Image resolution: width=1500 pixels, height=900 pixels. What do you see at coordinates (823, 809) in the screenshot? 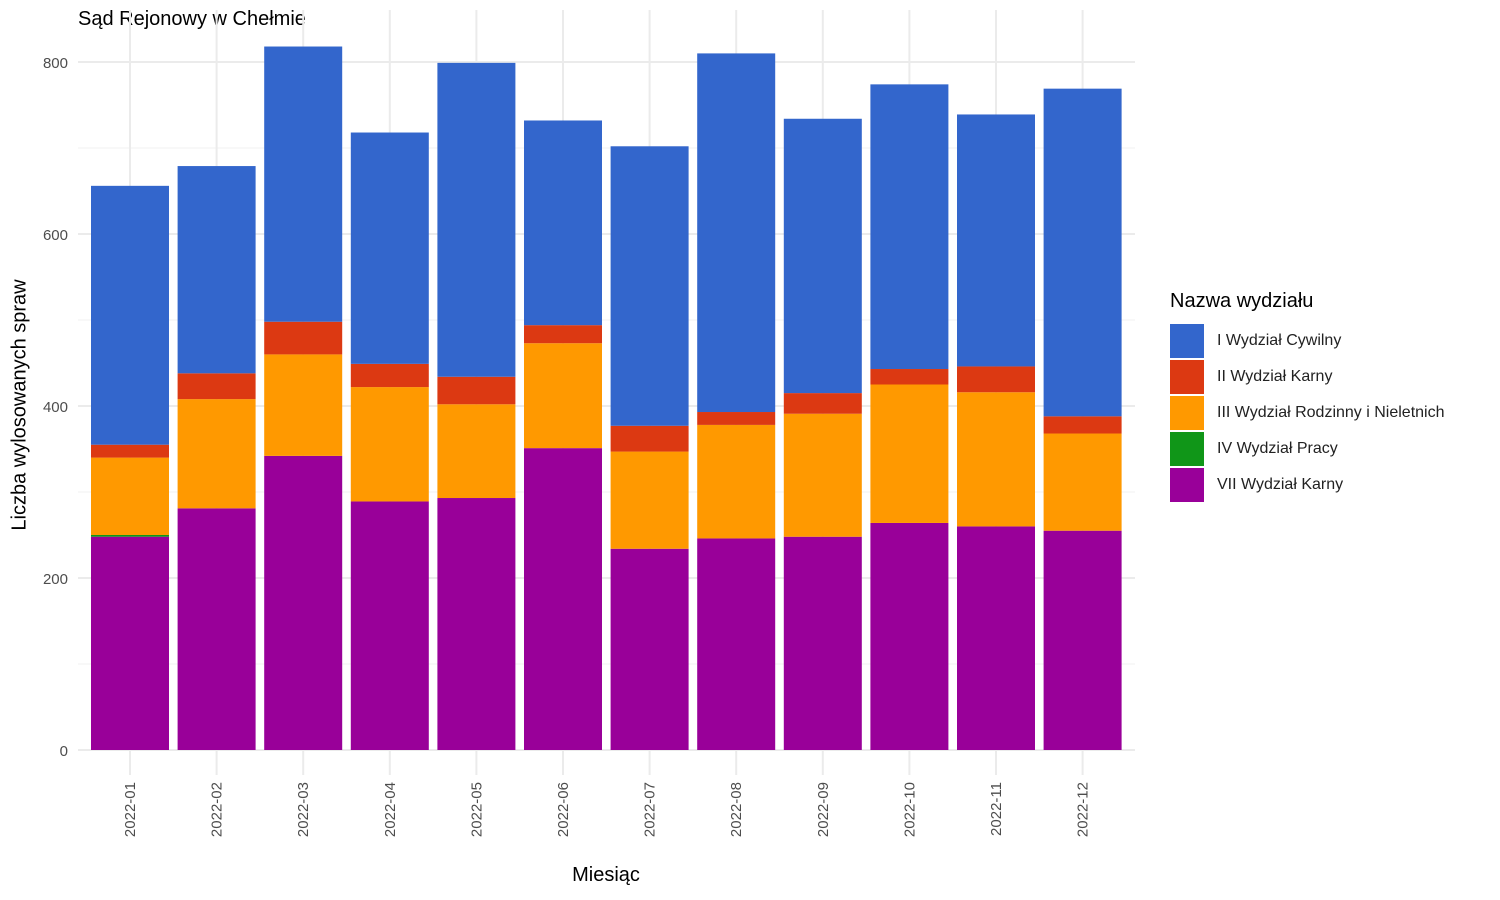
I see `x-tick-label: 2022-09` at bounding box center [823, 809].